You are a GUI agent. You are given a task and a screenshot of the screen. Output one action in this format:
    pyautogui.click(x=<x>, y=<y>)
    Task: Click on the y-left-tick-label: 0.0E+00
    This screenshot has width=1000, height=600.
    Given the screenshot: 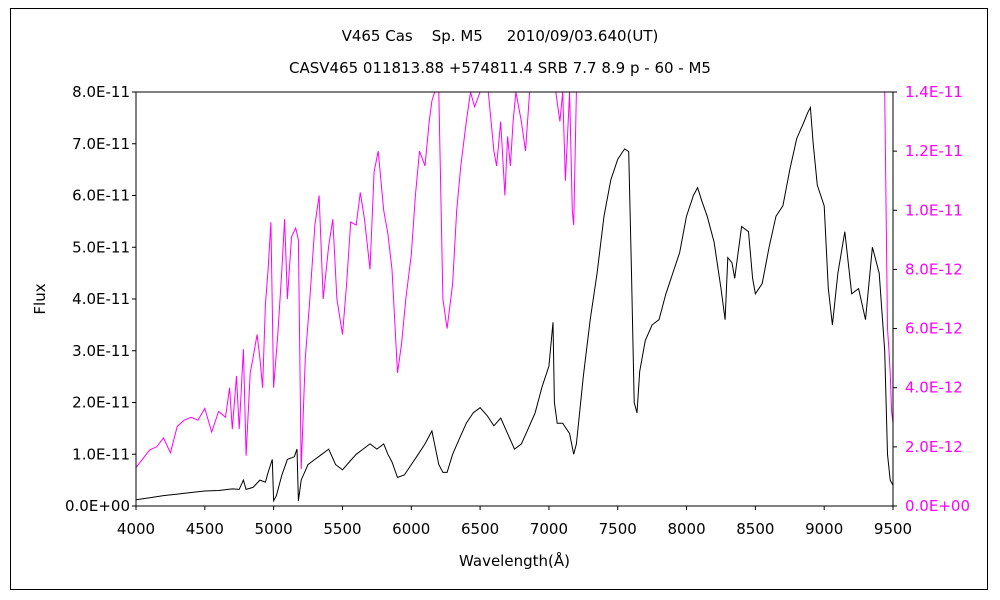 What is the action you would take?
    pyautogui.click(x=97, y=506)
    